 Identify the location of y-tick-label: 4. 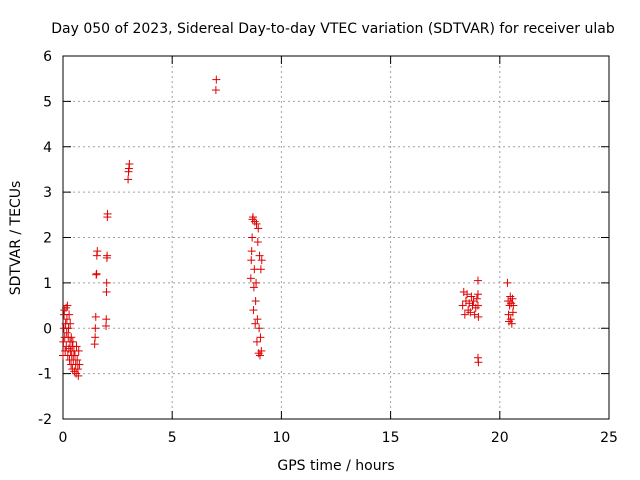
(47, 148).